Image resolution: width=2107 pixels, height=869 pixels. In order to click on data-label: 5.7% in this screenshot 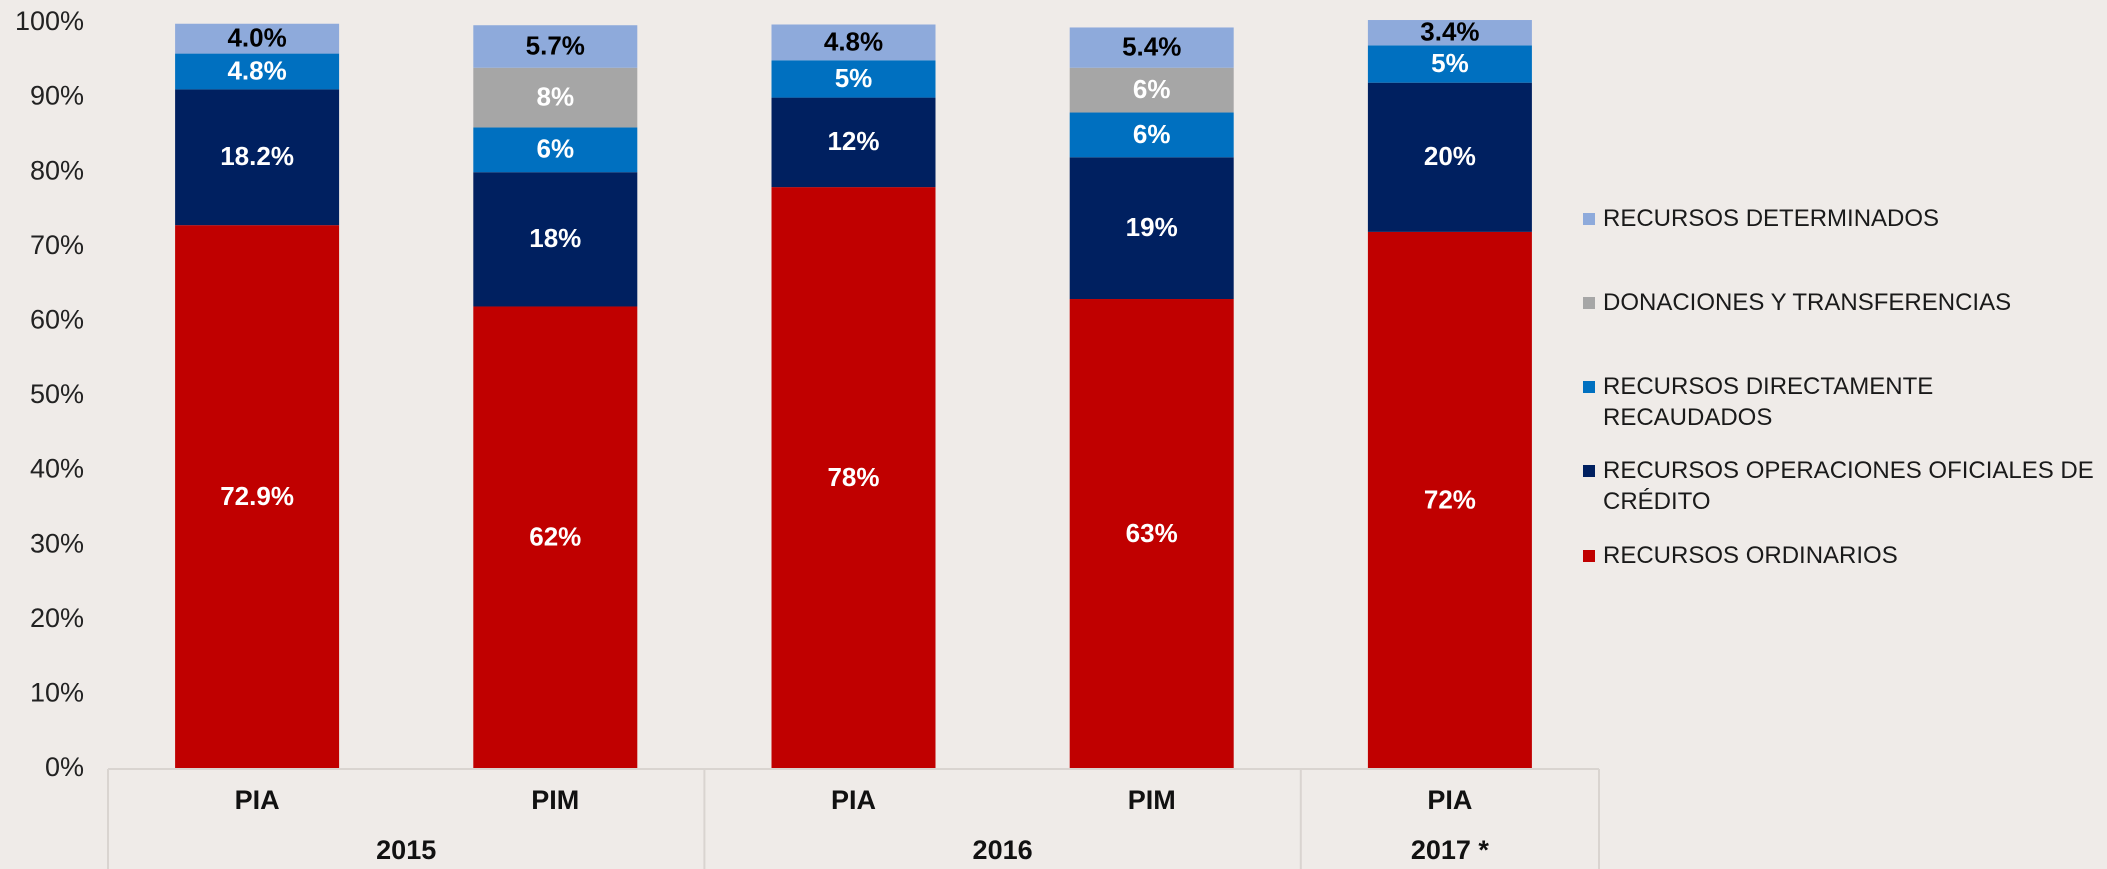, I will do `click(555, 45)`.